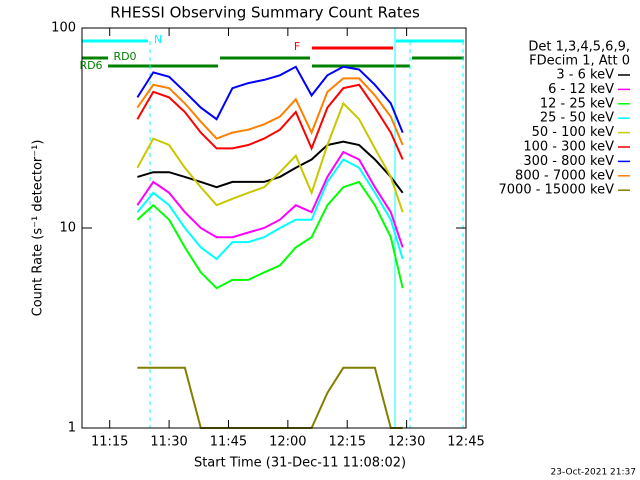 This screenshot has height=480, width=640. I want to click on x-tick-label: 11:30, so click(168, 442).